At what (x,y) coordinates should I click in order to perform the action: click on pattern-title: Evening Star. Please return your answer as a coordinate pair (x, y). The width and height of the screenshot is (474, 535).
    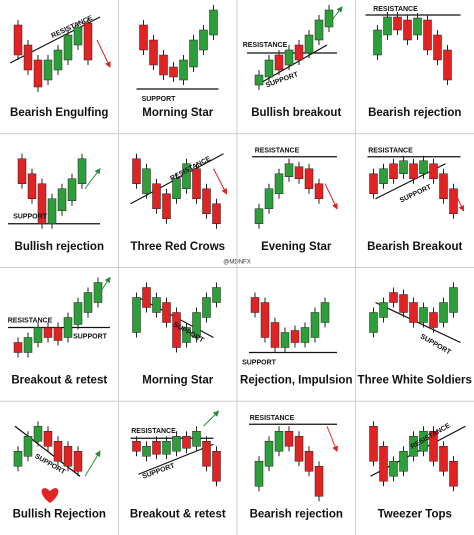
    Looking at the image, I should click on (296, 247).